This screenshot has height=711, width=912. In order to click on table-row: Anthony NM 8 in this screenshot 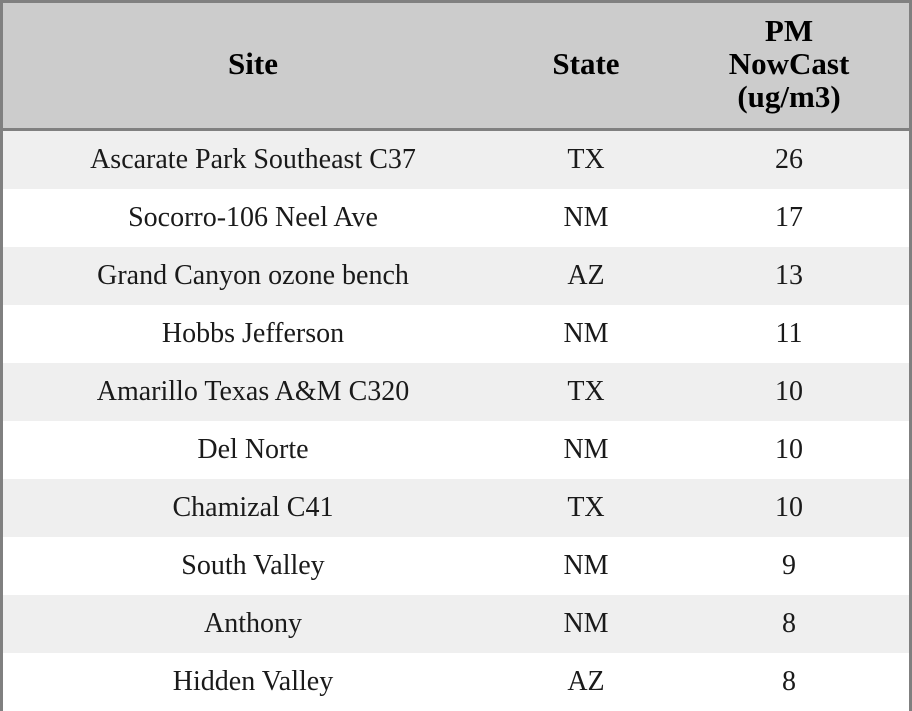, I will do `click(456, 623)`.